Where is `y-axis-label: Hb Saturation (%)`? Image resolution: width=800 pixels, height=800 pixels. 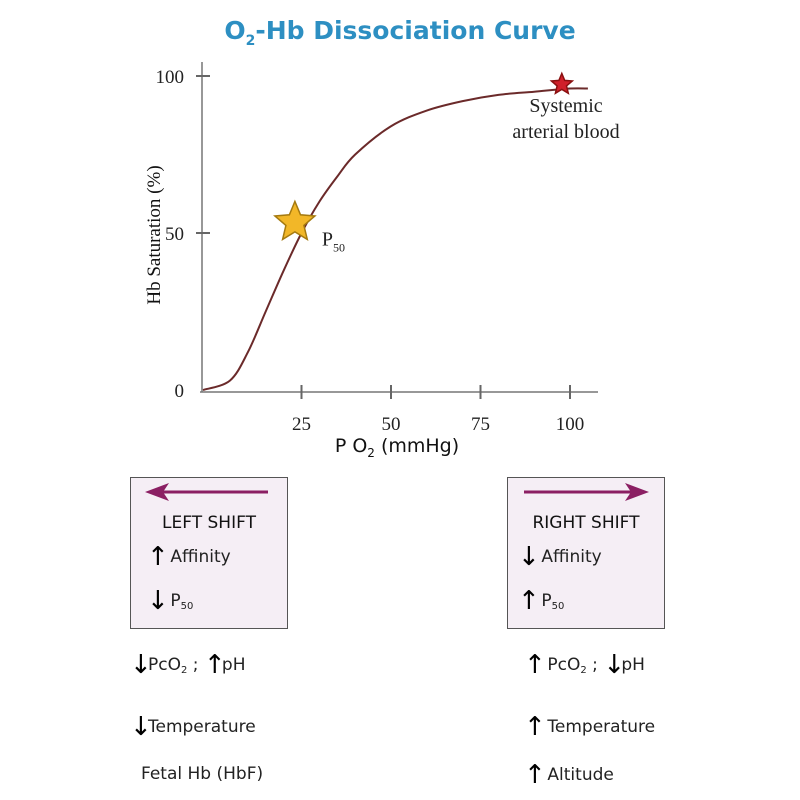 y-axis-label: Hb Saturation (%) is located at coordinates (154, 234).